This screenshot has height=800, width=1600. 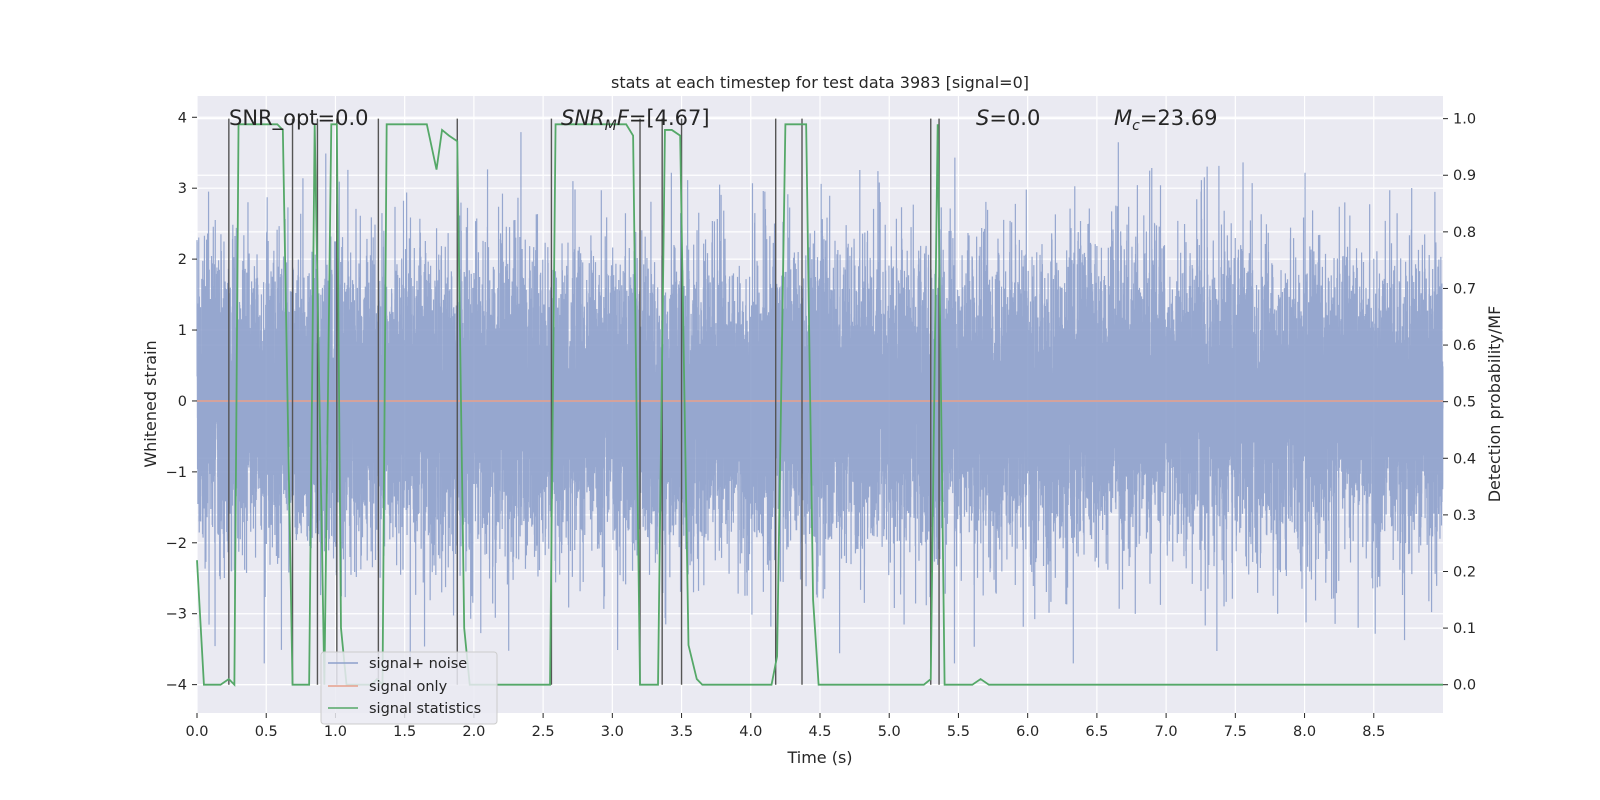 I want to click on x-tick-label: 0.0, so click(x=196, y=732).